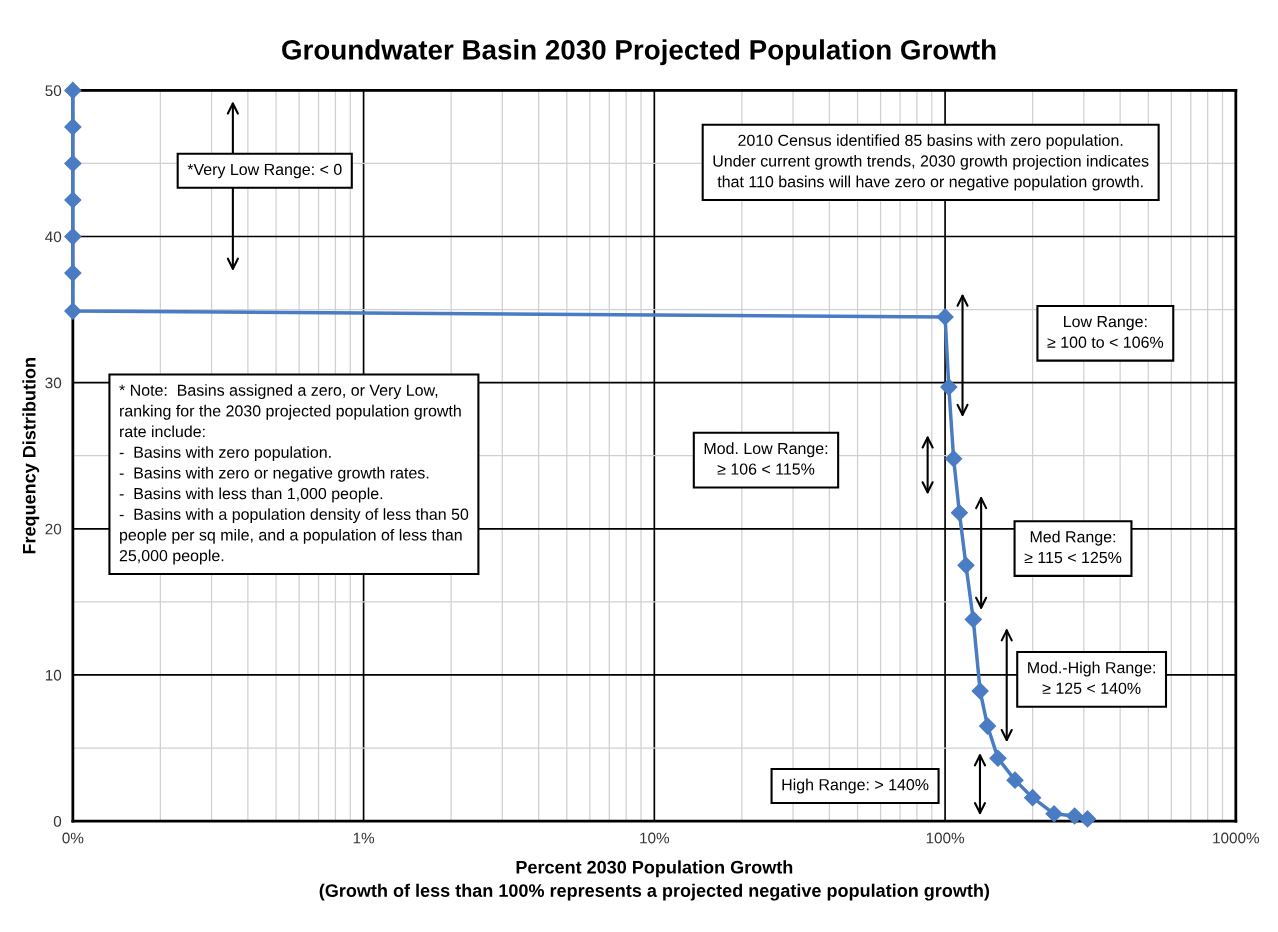 The image size is (1278, 932). Describe the element at coordinates (1236, 838) in the screenshot. I see `x-tick-label: 1000%` at that location.